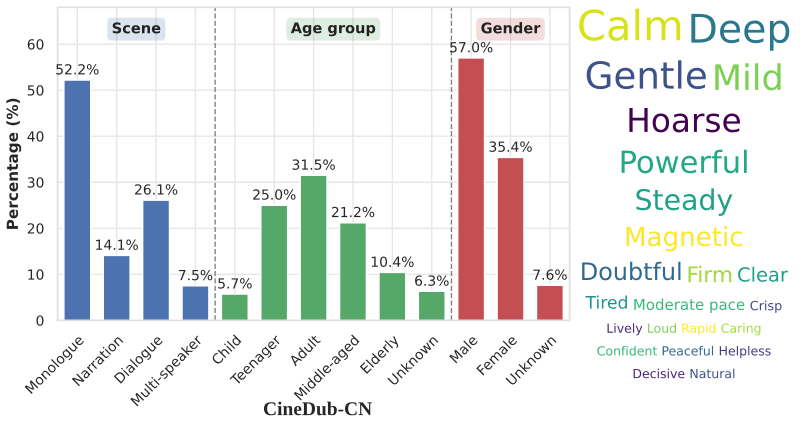  I want to click on y-axis-title: Percentage (%), so click(14, 163).